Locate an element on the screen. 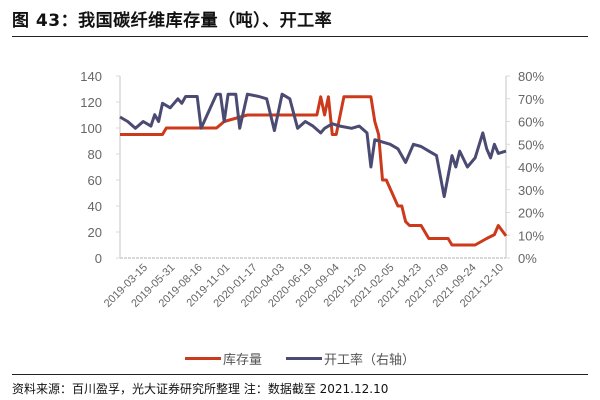 The height and width of the screenshot is (400, 600). y-left-tick: 80 is located at coordinates (95, 154).